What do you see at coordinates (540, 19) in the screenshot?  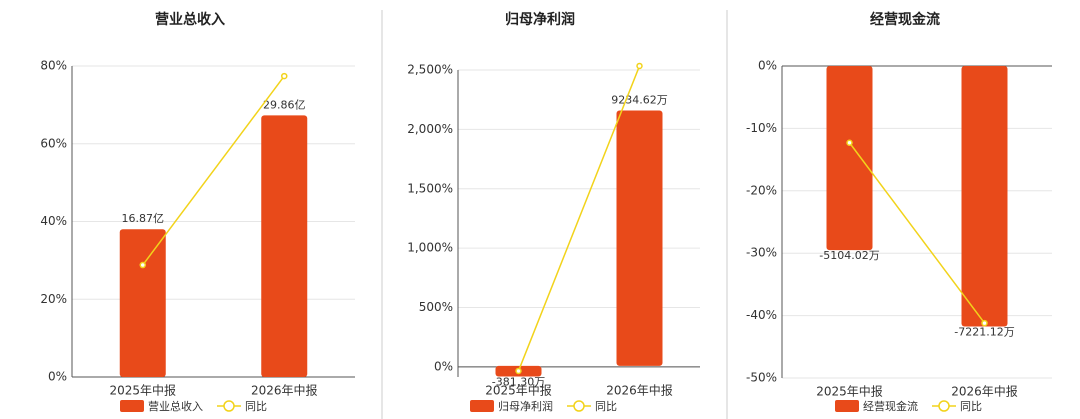 I see `chart-title: 归母净利润` at bounding box center [540, 19].